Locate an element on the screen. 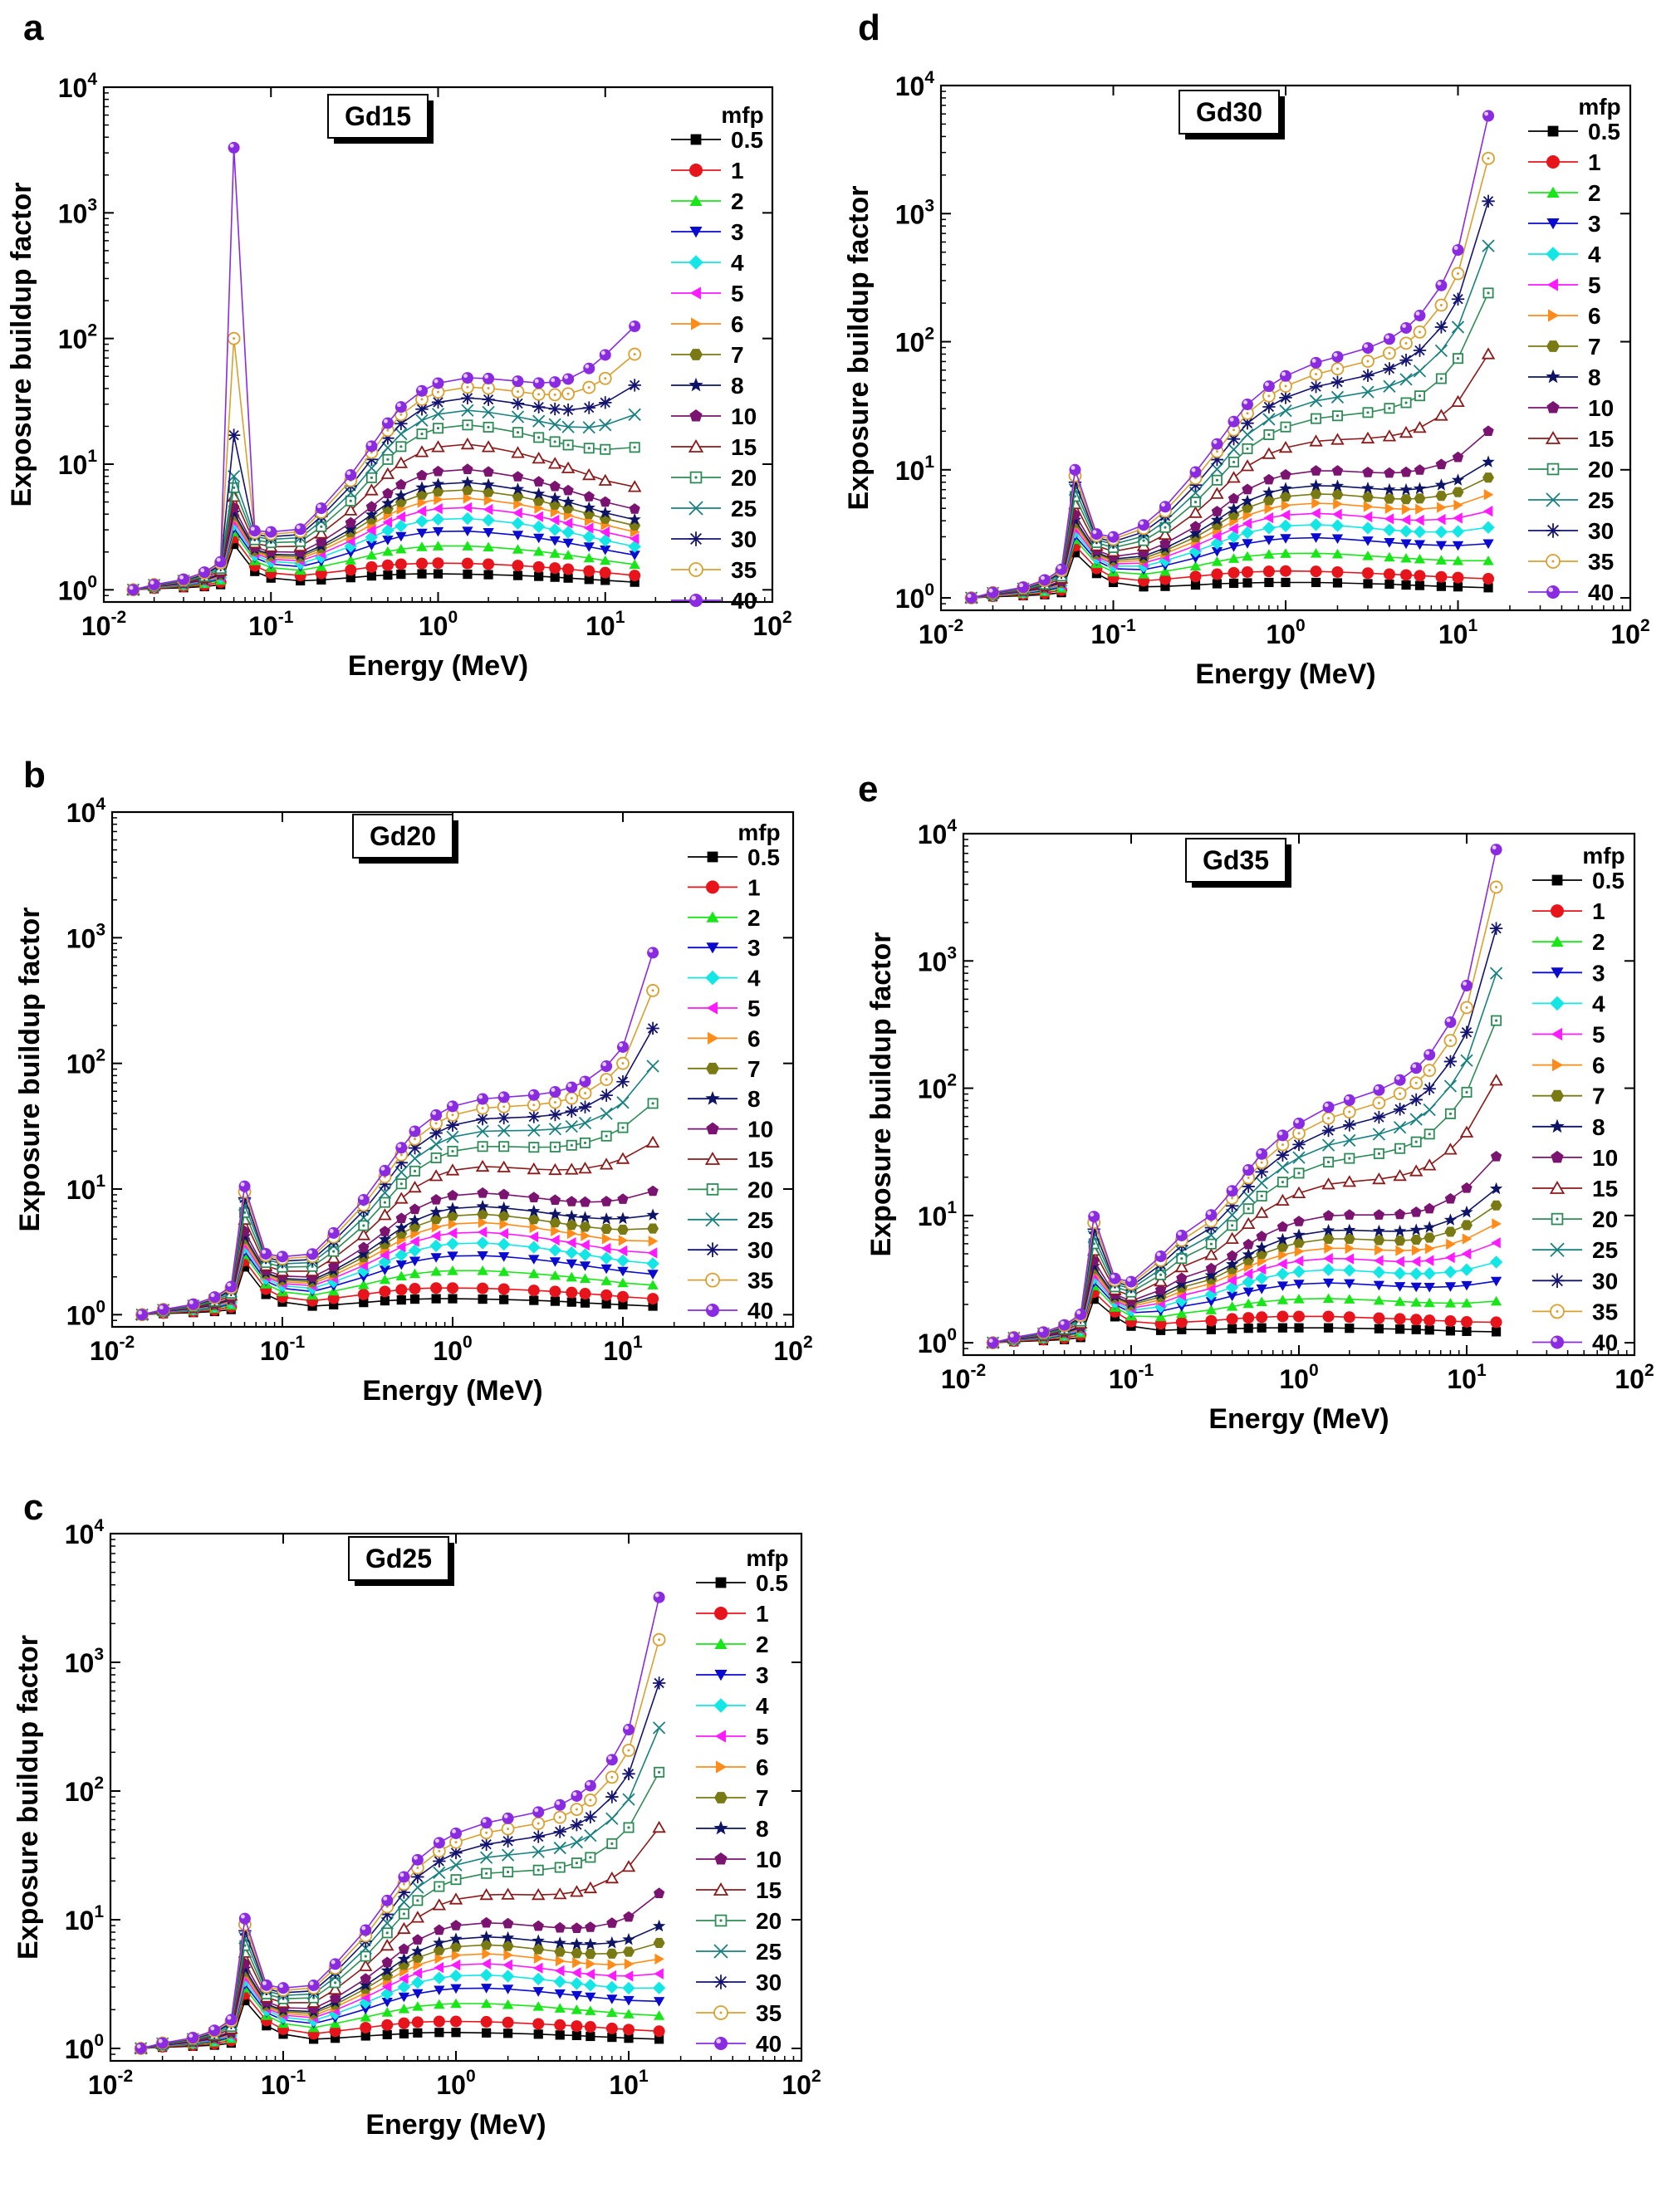 This screenshot has width=1671, height=2212. sphere-icon is located at coordinates (712, 1310).